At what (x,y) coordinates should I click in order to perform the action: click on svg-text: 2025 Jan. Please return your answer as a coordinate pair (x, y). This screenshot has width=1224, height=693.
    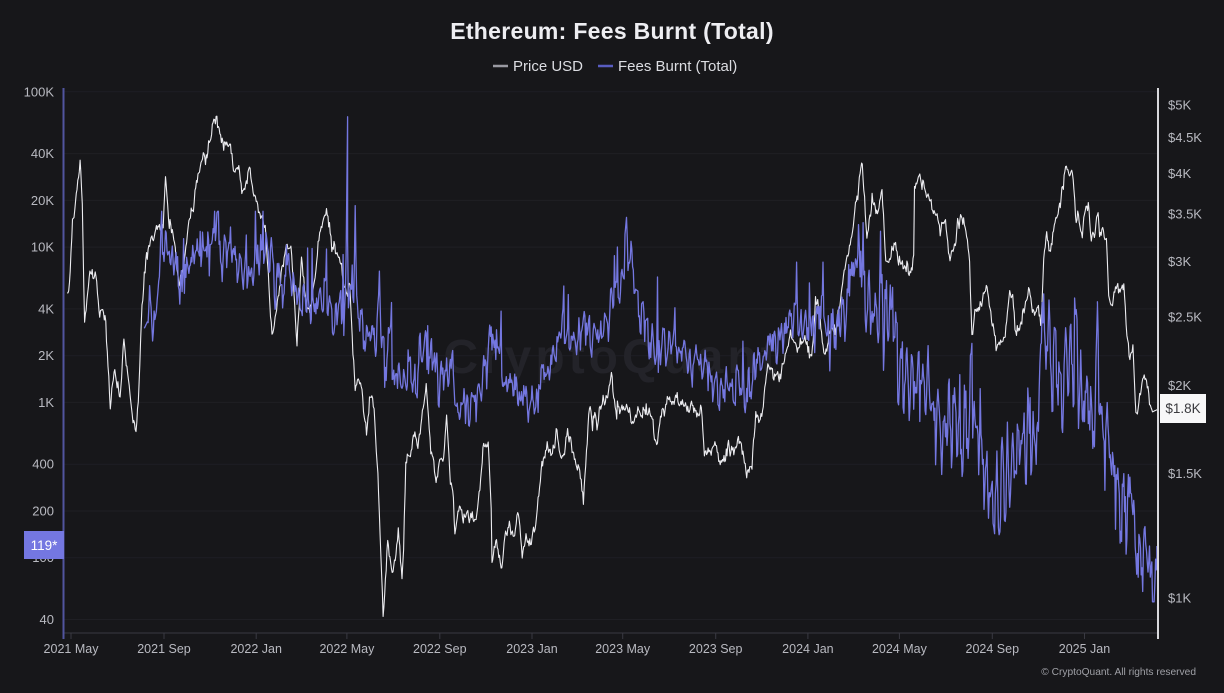
    Looking at the image, I should click on (1084, 649).